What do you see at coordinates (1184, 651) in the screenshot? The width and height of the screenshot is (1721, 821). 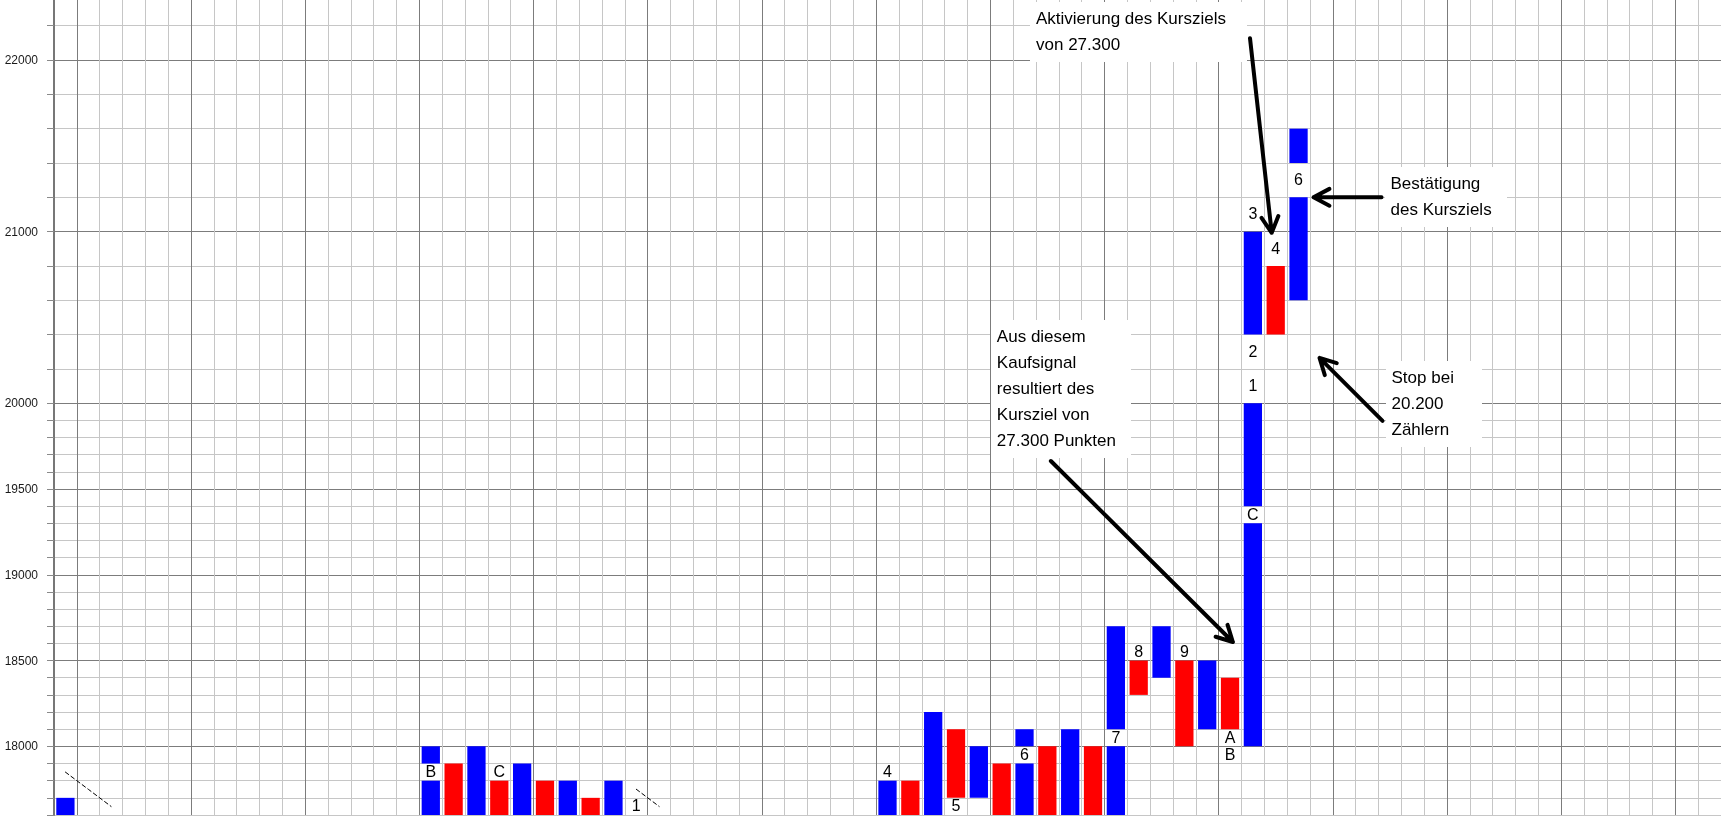 I see `annotation: 9` at bounding box center [1184, 651].